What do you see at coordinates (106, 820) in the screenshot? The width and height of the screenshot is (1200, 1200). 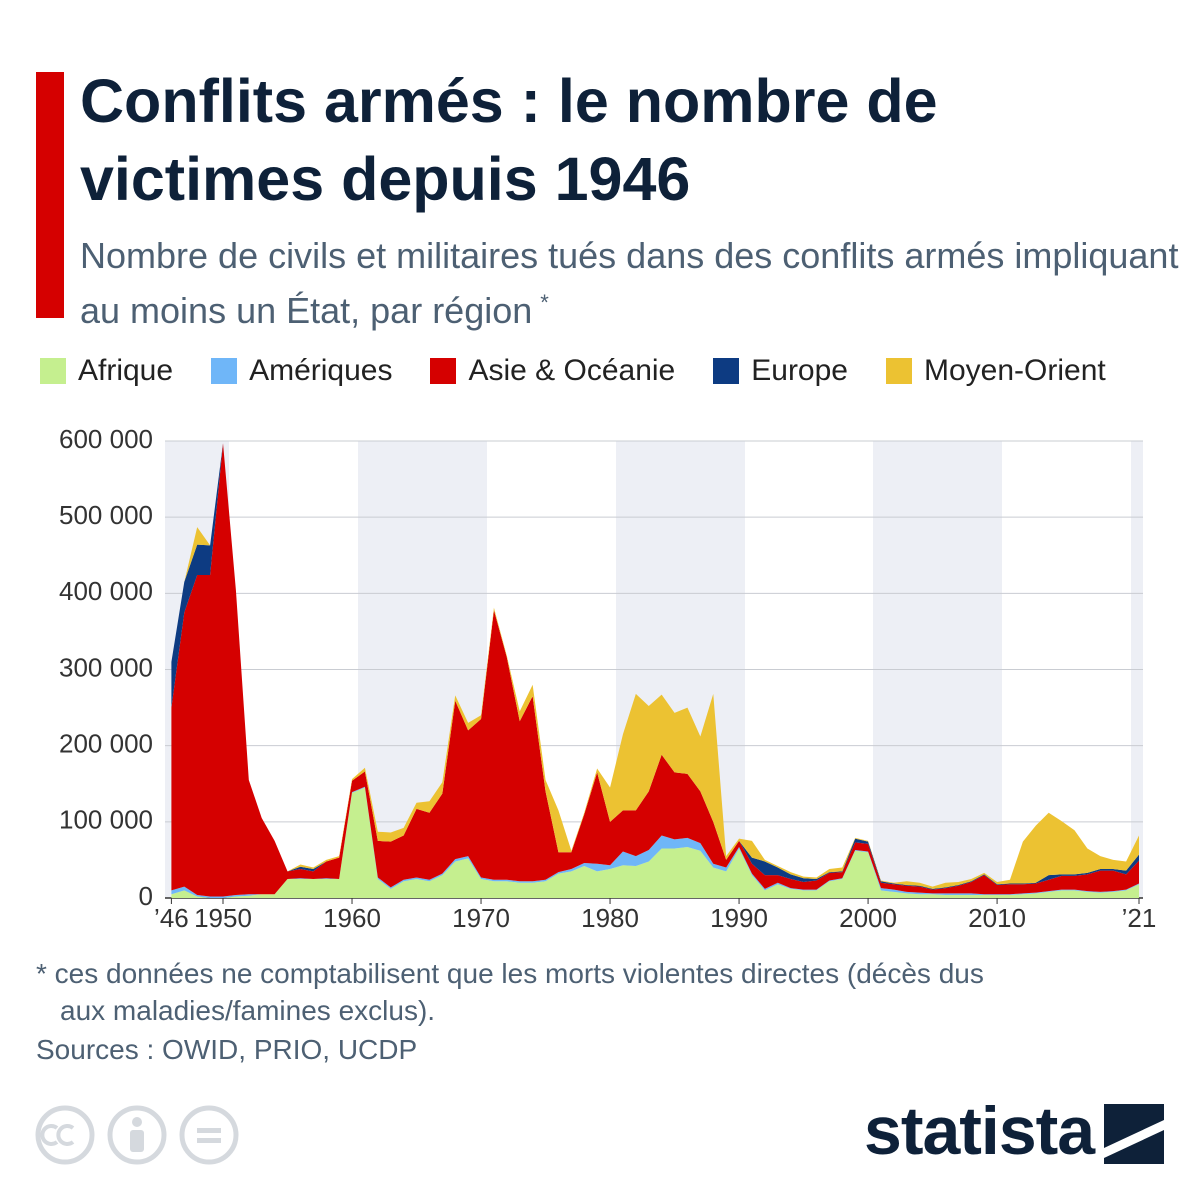 I see `y-tick-label: 100 000` at bounding box center [106, 820].